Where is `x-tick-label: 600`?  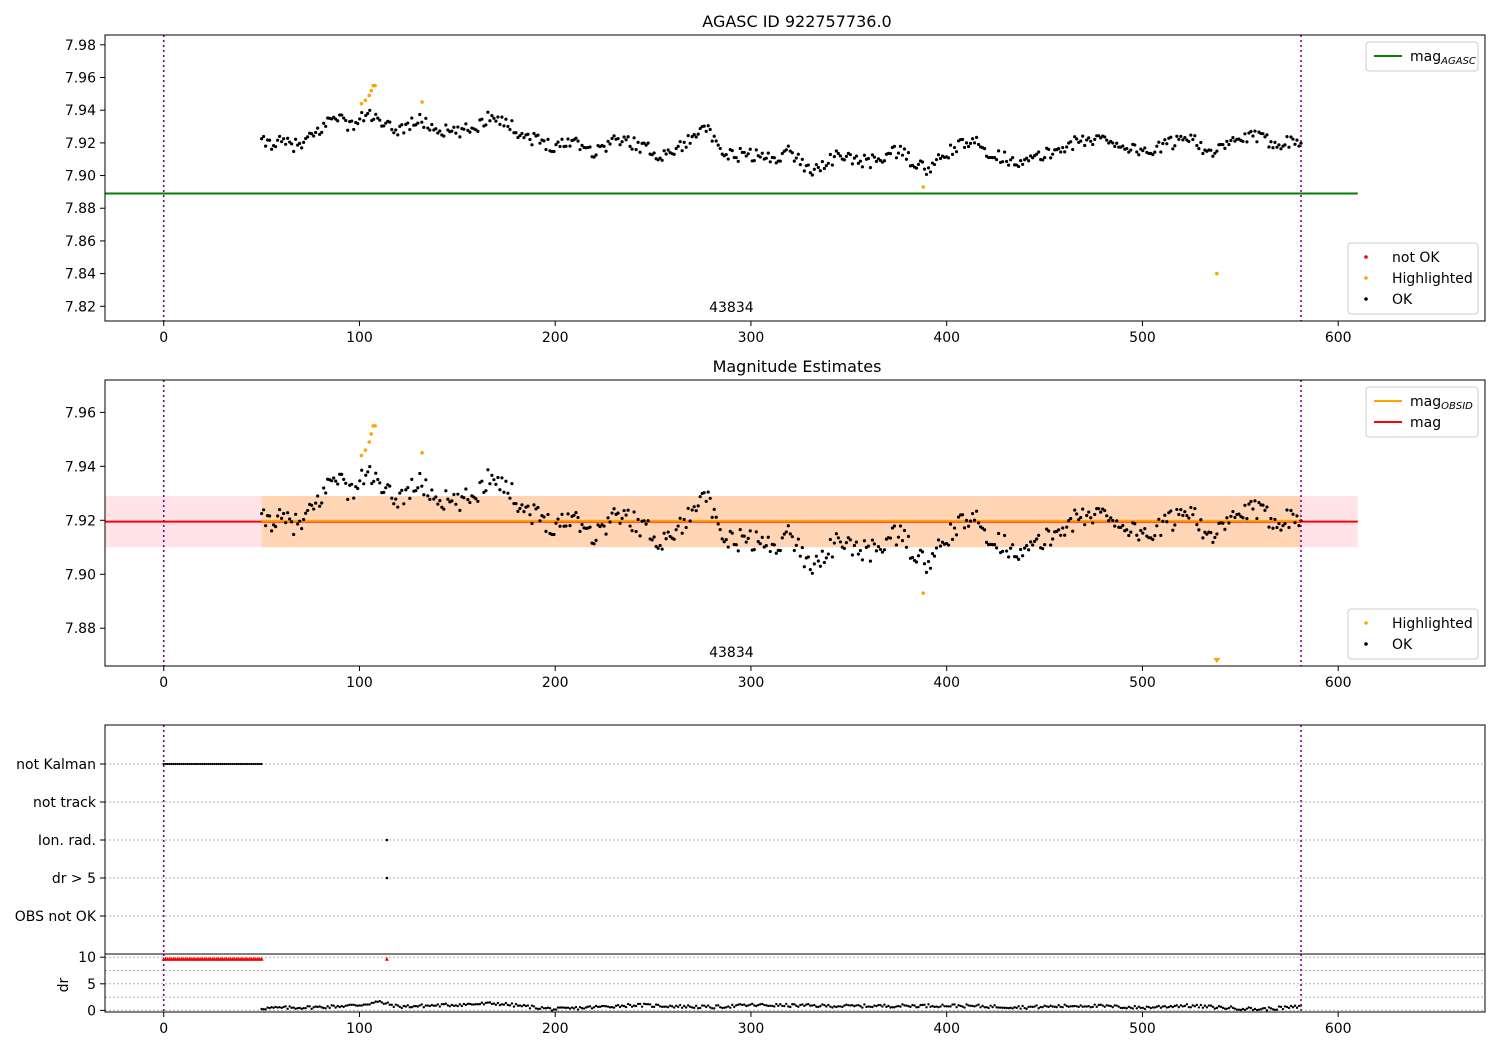
x-tick-label: 600 is located at coordinates (1338, 338).